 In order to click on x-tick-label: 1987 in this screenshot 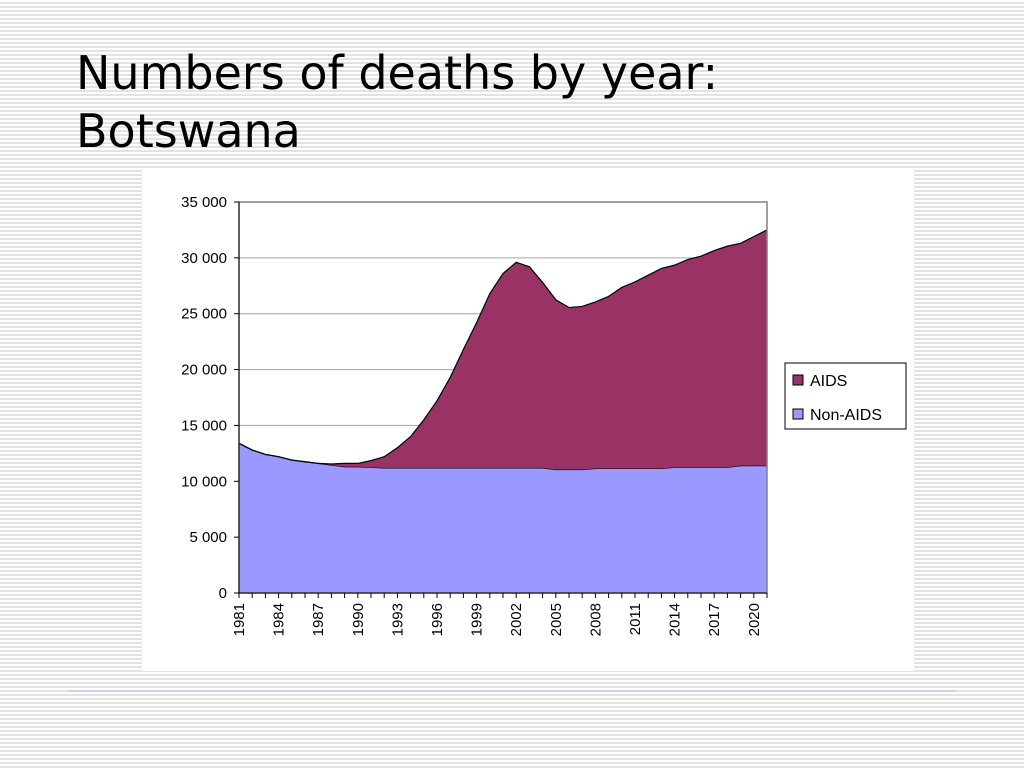, I will do `click(318, 619)`.